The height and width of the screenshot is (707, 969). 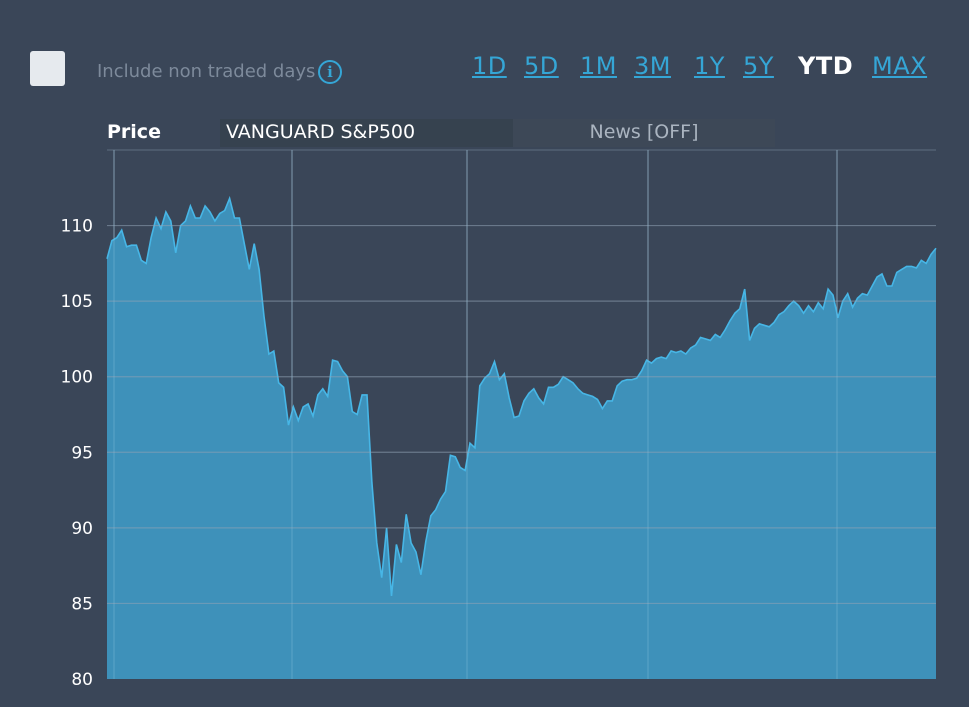 What do you see at coordinates (77, 378) in the screenshot?
I see `y-tick-label: 100` at bounding box center [77, 378].